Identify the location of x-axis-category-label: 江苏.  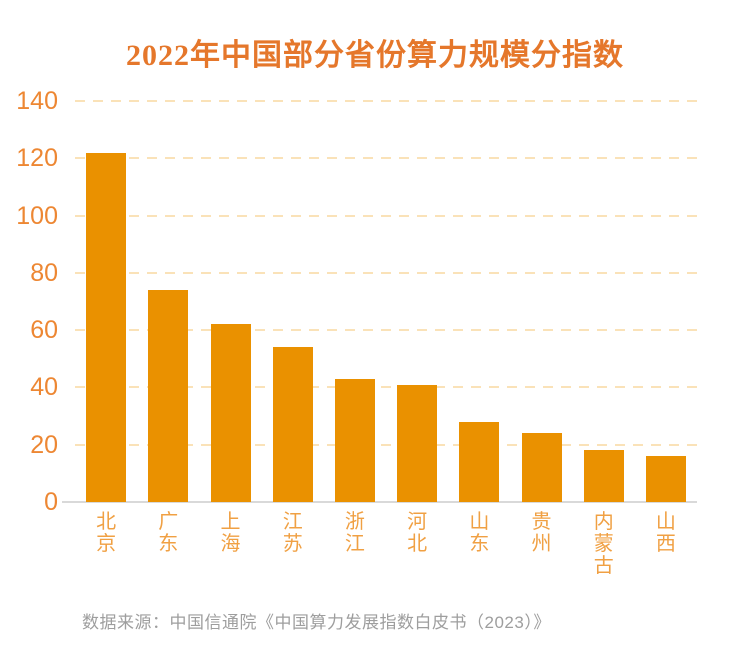
(293, 544).